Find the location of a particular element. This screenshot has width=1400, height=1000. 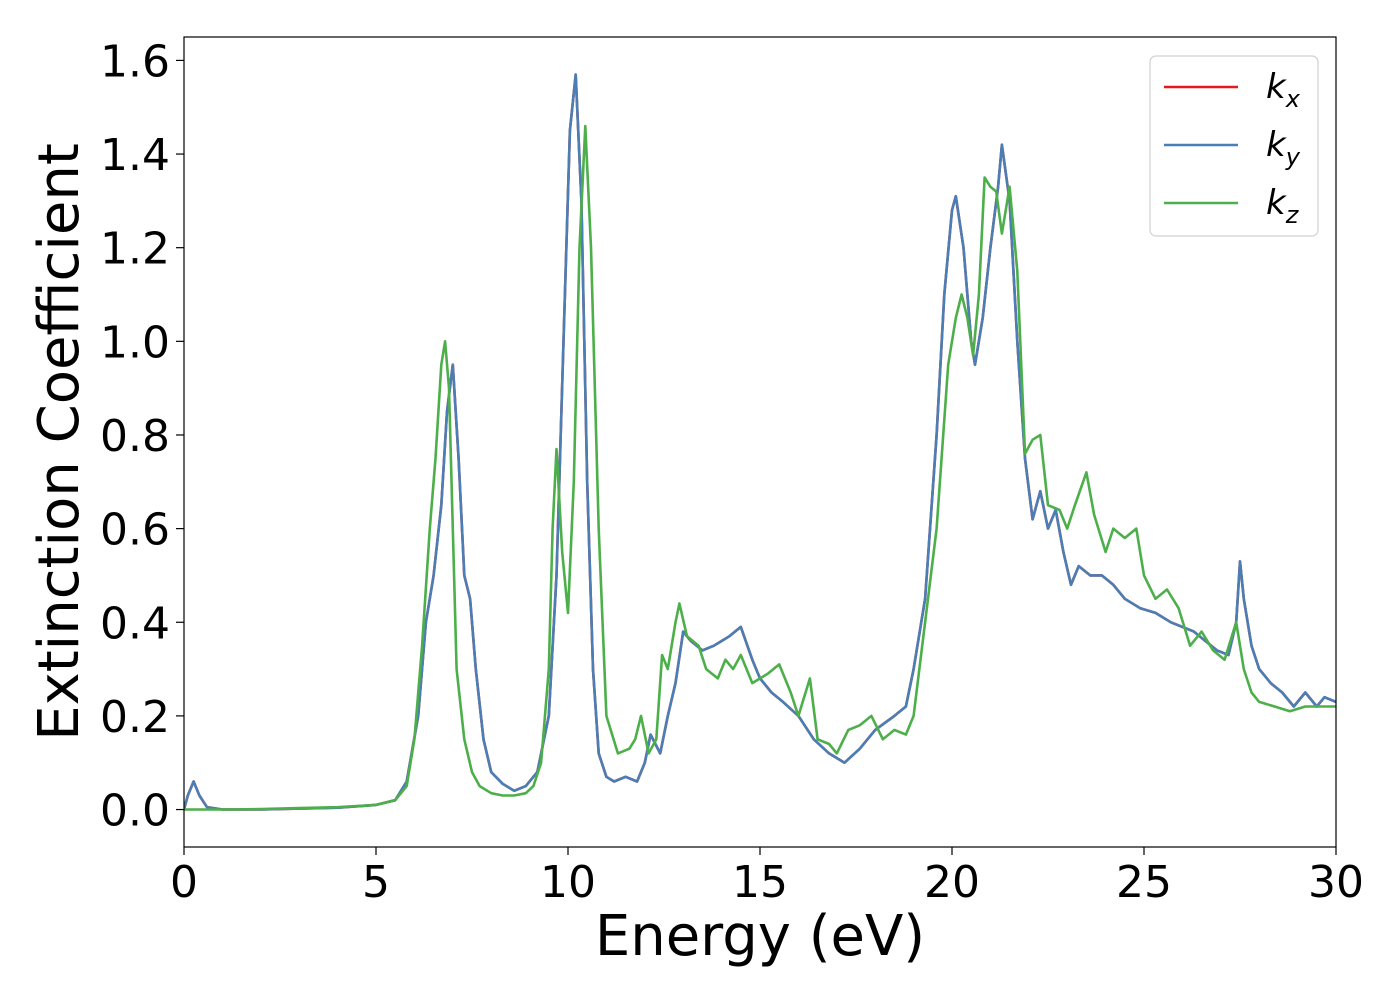

legend-label-kz: kz is located at coordinates (1283, 206).